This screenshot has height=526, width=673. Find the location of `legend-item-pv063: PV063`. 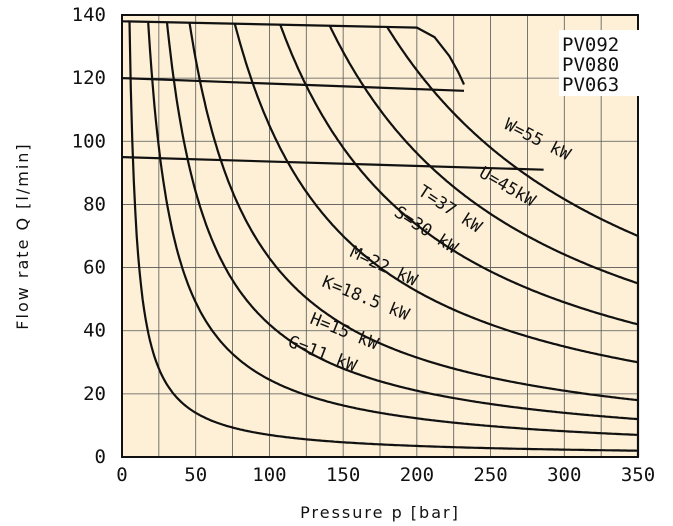

legend-item-pv063: PV063 is located at coordinates (590, 85).